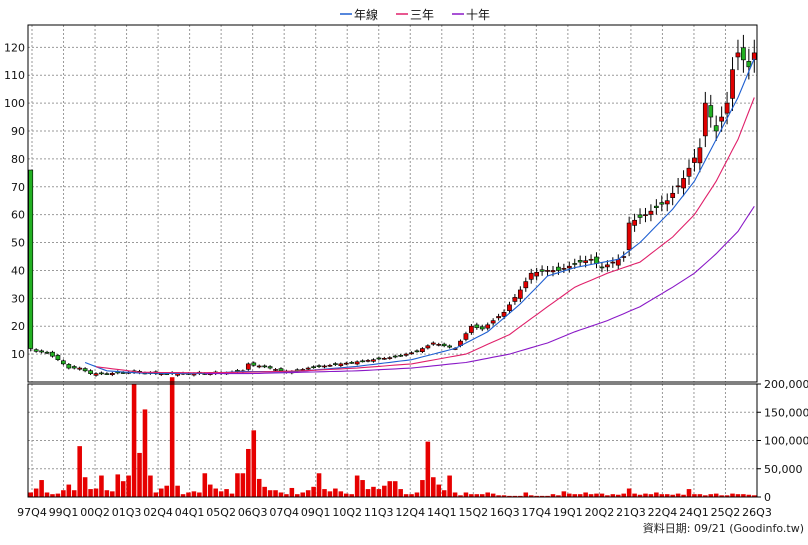  I want to click on x-tick-label: 07Q4, so click(284, 512).